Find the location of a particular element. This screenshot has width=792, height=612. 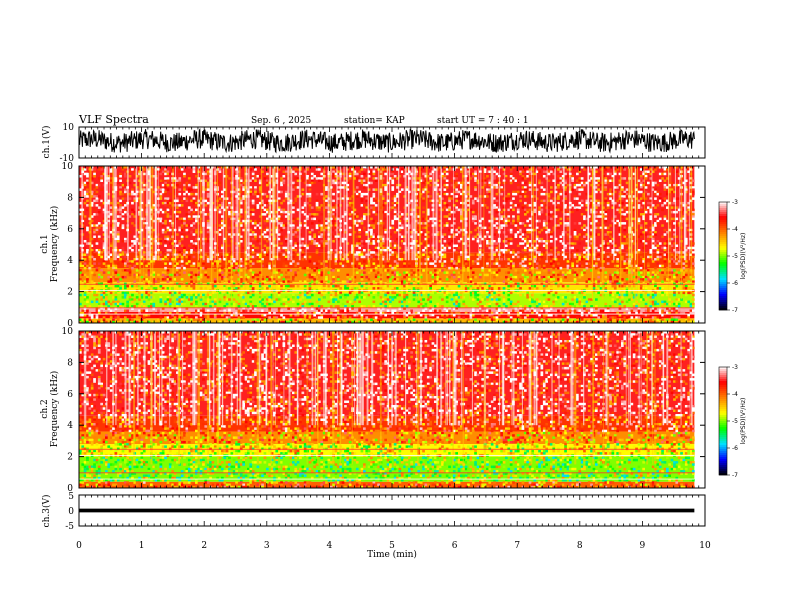

figure-title: VLF Spectra is located at coordinates (113, 119).